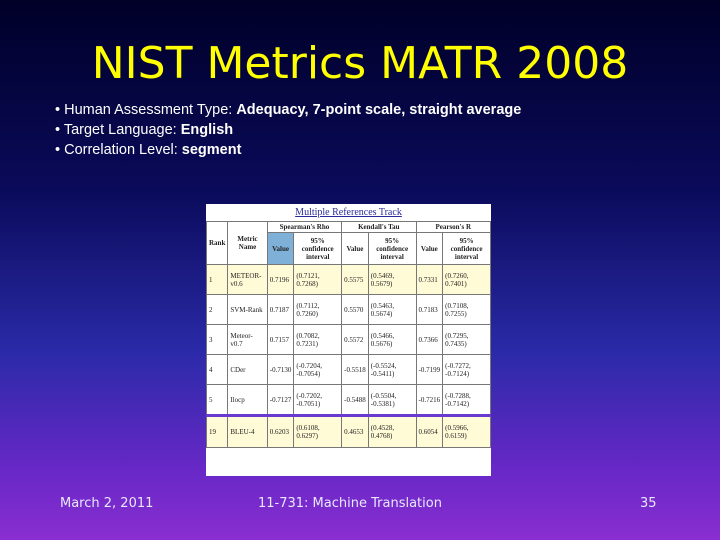 The height and width of the screenshot is (540, 720). What do you see at coordinates (217, 400) in the screenshot?
I see `cell-rank: 5` at bounding box center [217, 400].